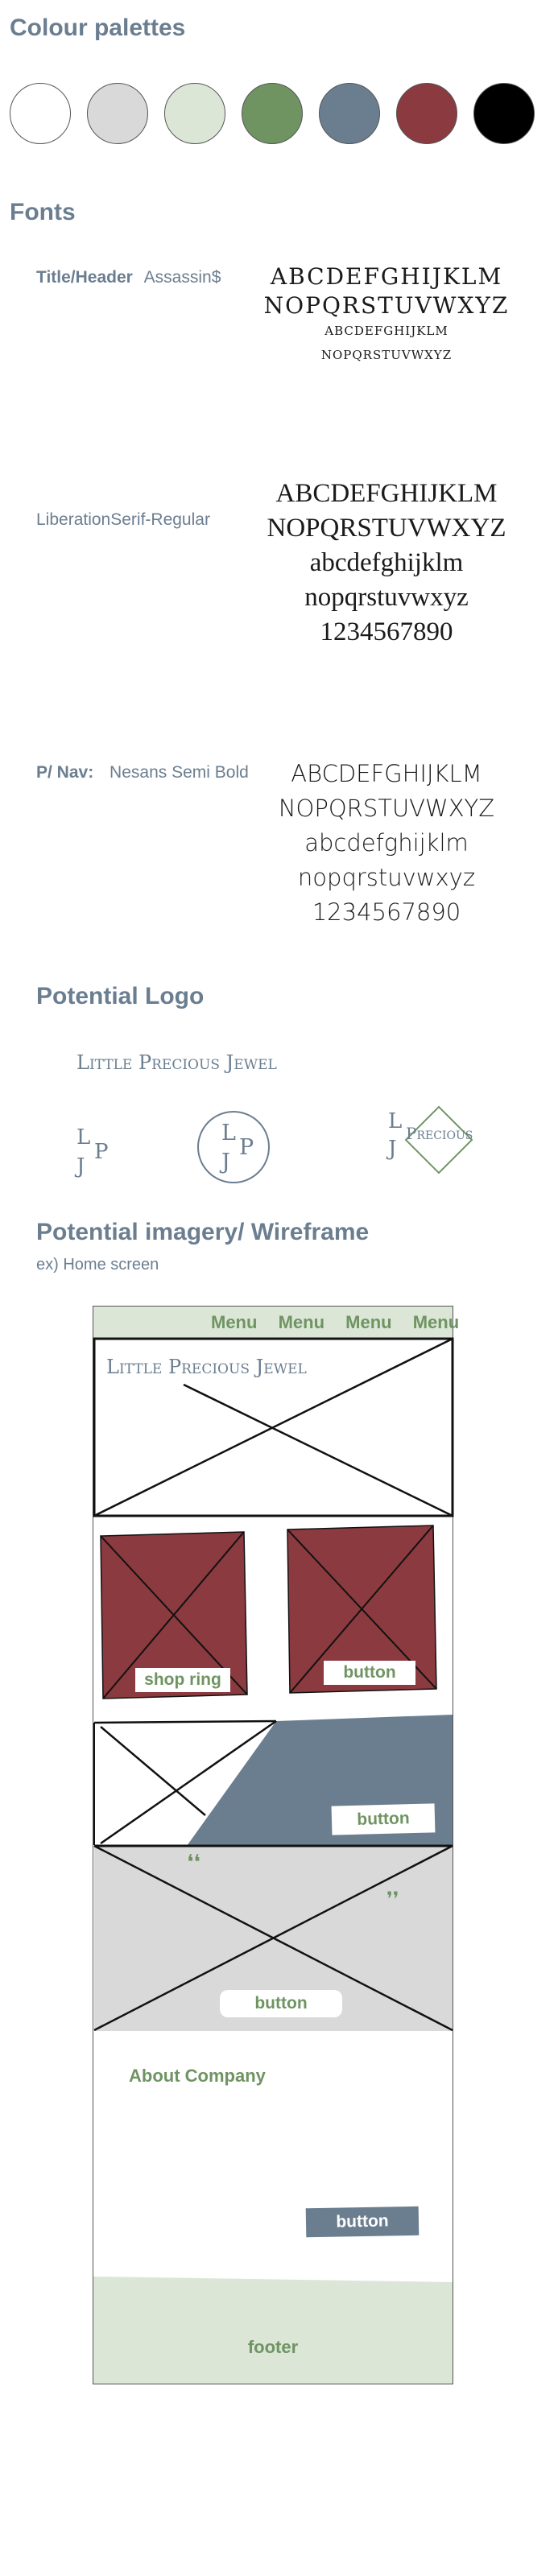 The width and height of the screenshot is (558, 2576). What do you see at coordinates (440, 1133) in the screenshot?
I see `diamond-word: Precious` at bounding box center [440, 1133].